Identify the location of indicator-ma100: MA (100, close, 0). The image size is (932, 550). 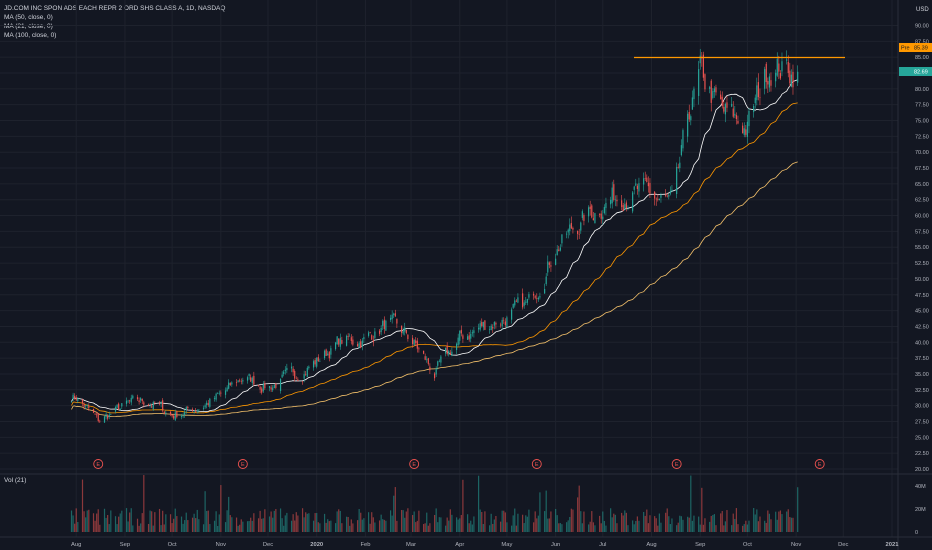
(30, 35).